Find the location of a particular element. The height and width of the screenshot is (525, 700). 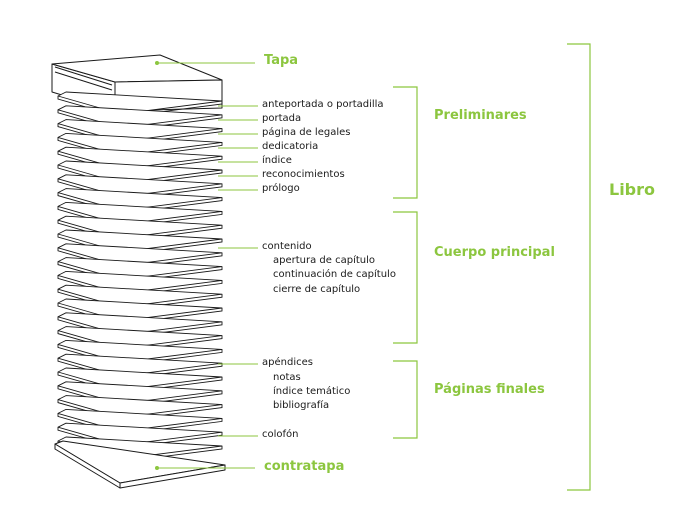

finales-subitem: notas is located at coordinates (287, 378).